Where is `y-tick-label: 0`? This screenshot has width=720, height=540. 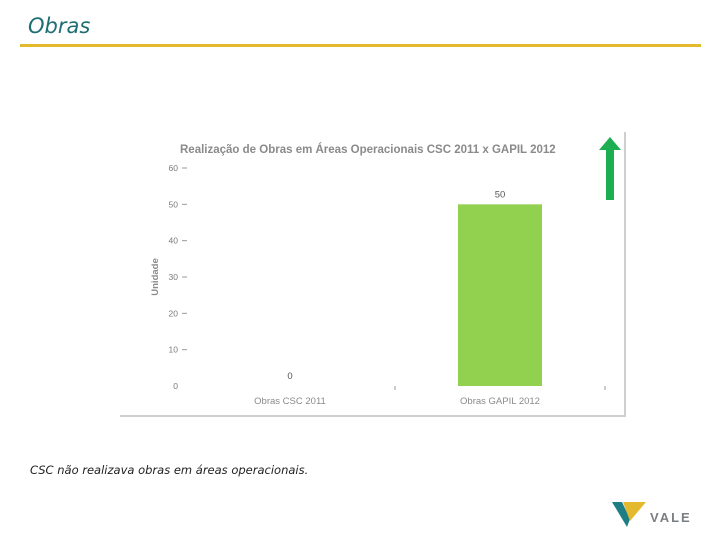
y-tick-label: 0 is located at coordinates (175, 386).